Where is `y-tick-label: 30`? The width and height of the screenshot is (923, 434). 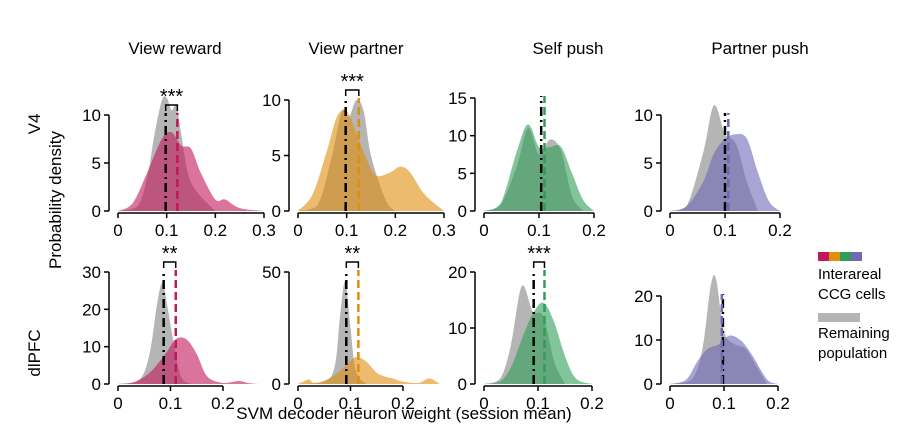
y-tick-label: 30 is located at coordinates (91, 272).